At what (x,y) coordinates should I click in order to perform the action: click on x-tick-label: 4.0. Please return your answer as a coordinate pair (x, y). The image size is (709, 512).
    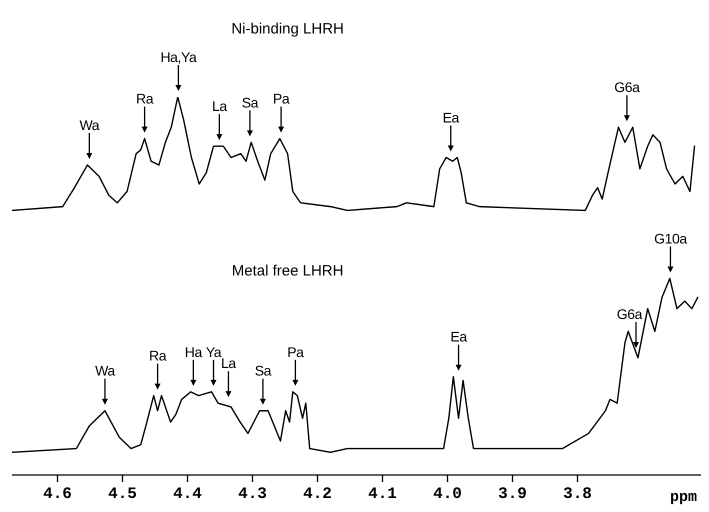
    Looking at the image, I should click on (447, 494).